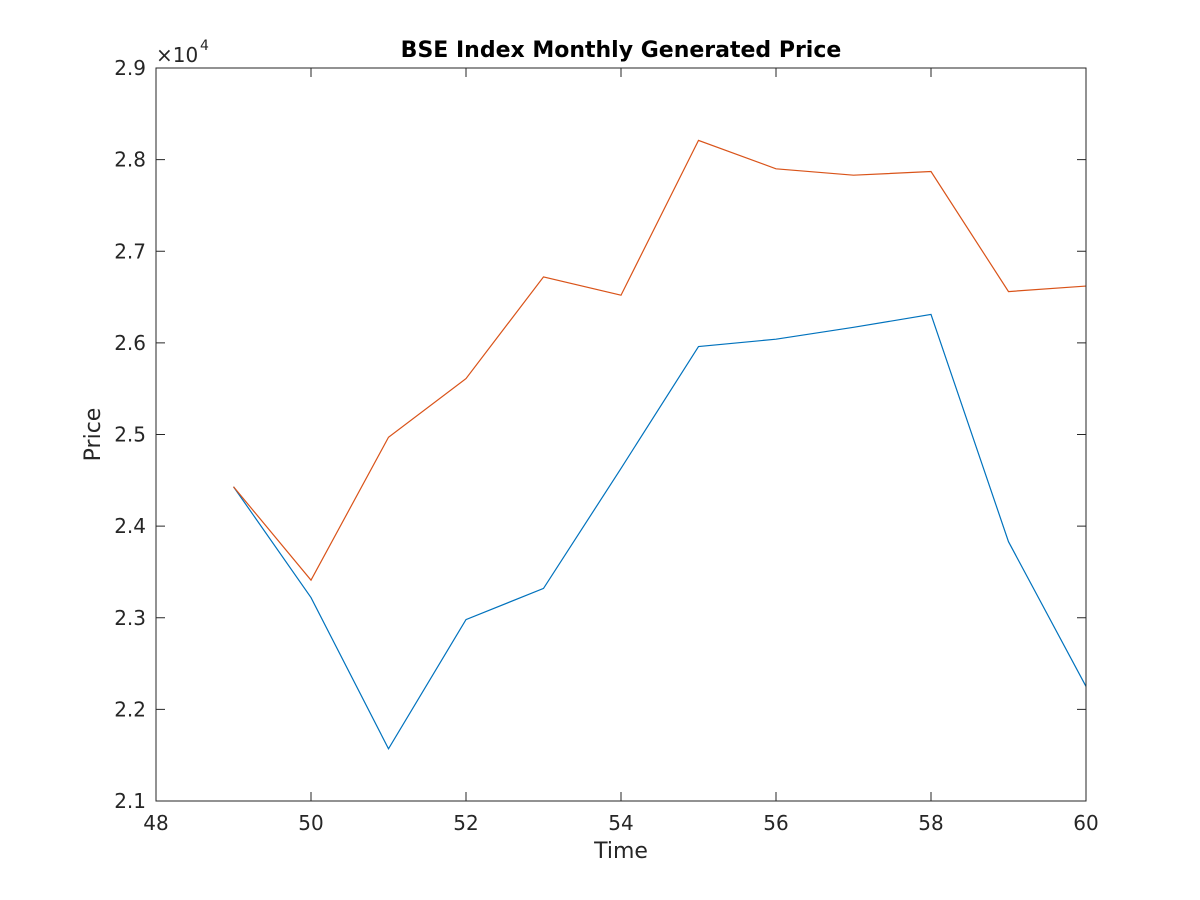 The image size is (1200, 900). What do you see at coordinates (130, 160) in the screenshot?
I see `y-tick-label: 2.8` at bounding box center [130, 160].